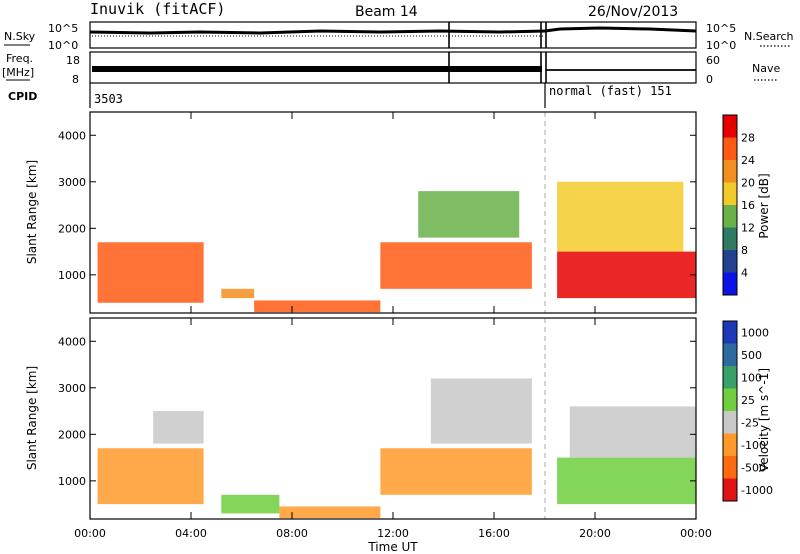 The height and width of the screenshot is (554, 800). I want to click on nsky-label: N.Sky, so click(20, 36).